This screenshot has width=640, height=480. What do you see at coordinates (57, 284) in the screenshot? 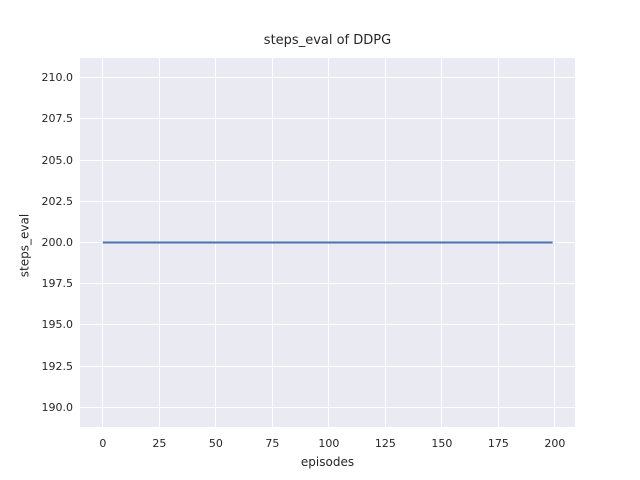
I see `y-tick-label: 197.5` at bounding box center [57, 284].